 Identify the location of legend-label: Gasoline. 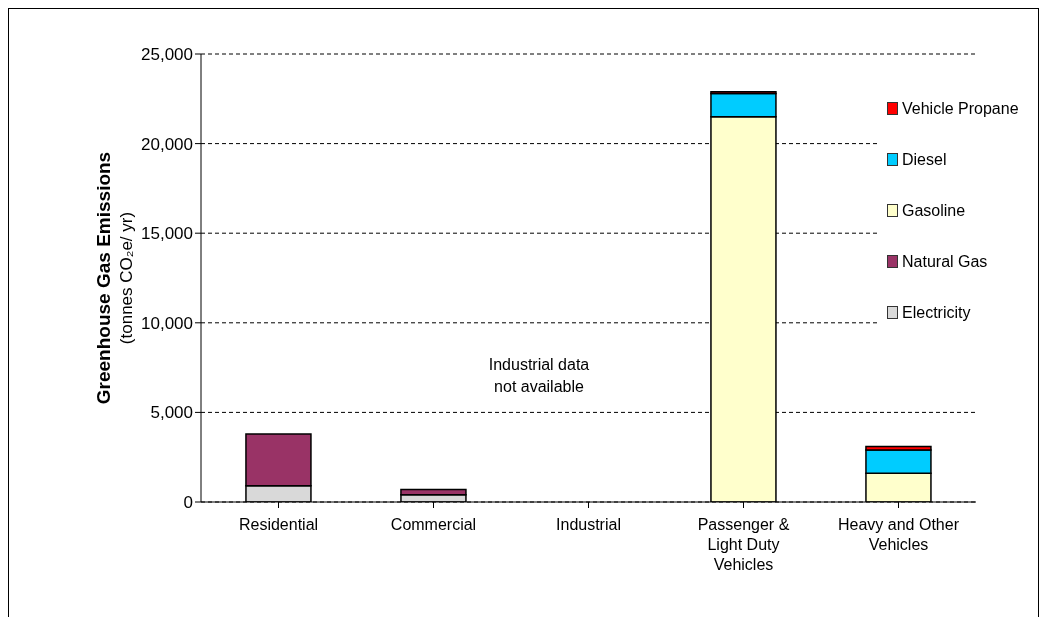
(934, 210).